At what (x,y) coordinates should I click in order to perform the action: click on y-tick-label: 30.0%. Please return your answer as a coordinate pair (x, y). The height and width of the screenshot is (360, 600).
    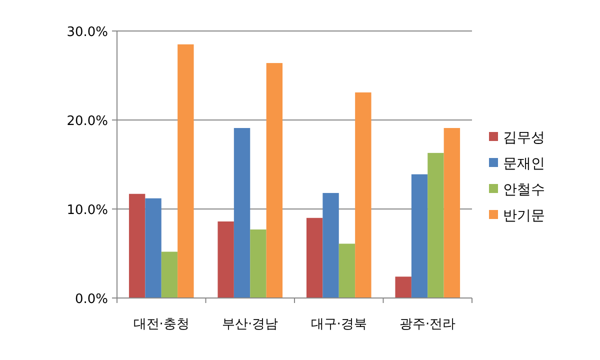
    Looking at the image, I should click on (87, 32).